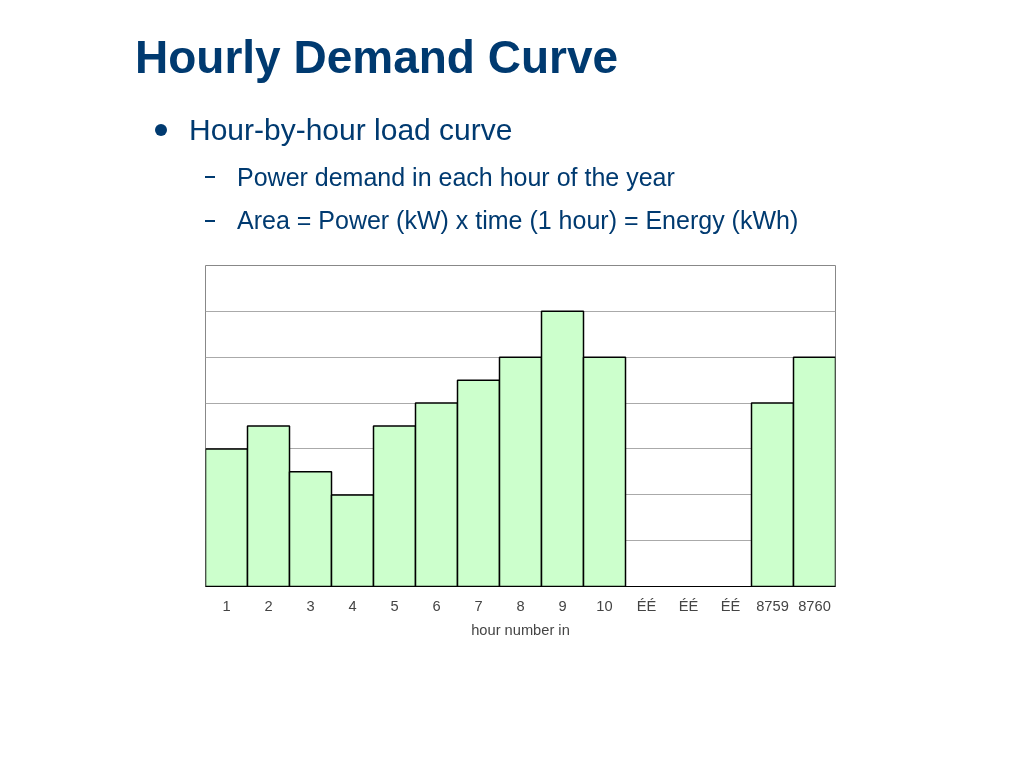  I want to click on x-tick-label: 3, so click(310, 605).